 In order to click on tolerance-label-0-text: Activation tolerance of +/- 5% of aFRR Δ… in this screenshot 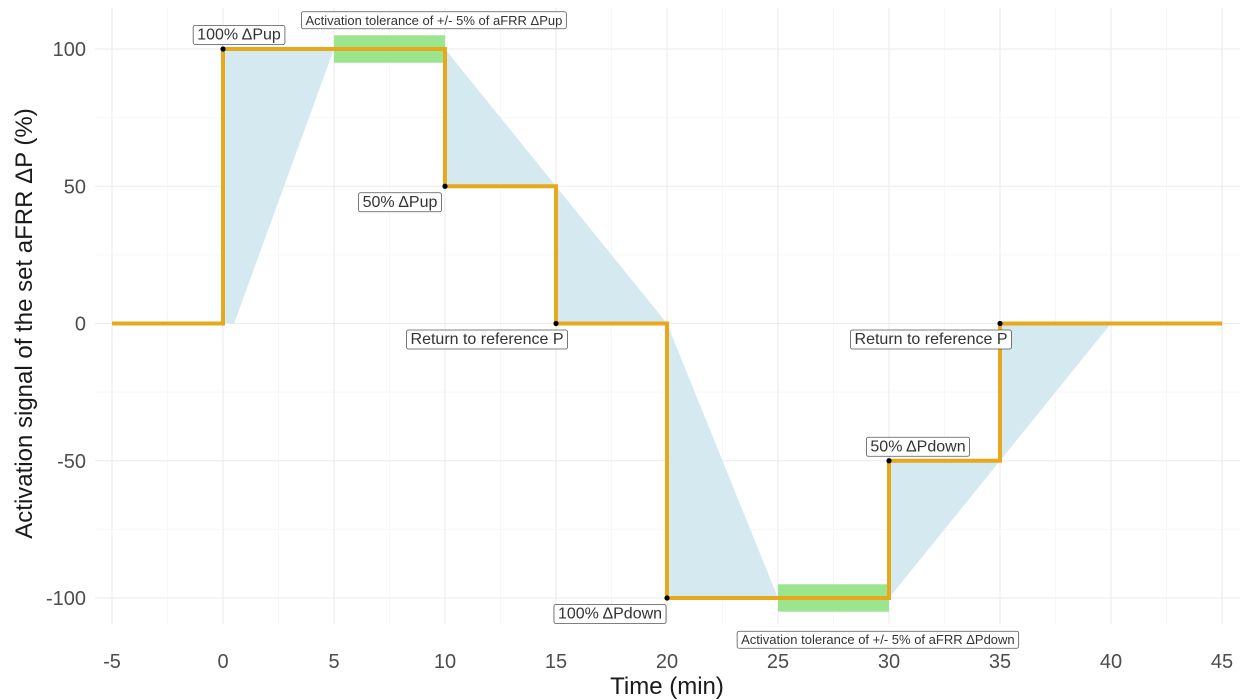, I will do `click(433, 20)`.